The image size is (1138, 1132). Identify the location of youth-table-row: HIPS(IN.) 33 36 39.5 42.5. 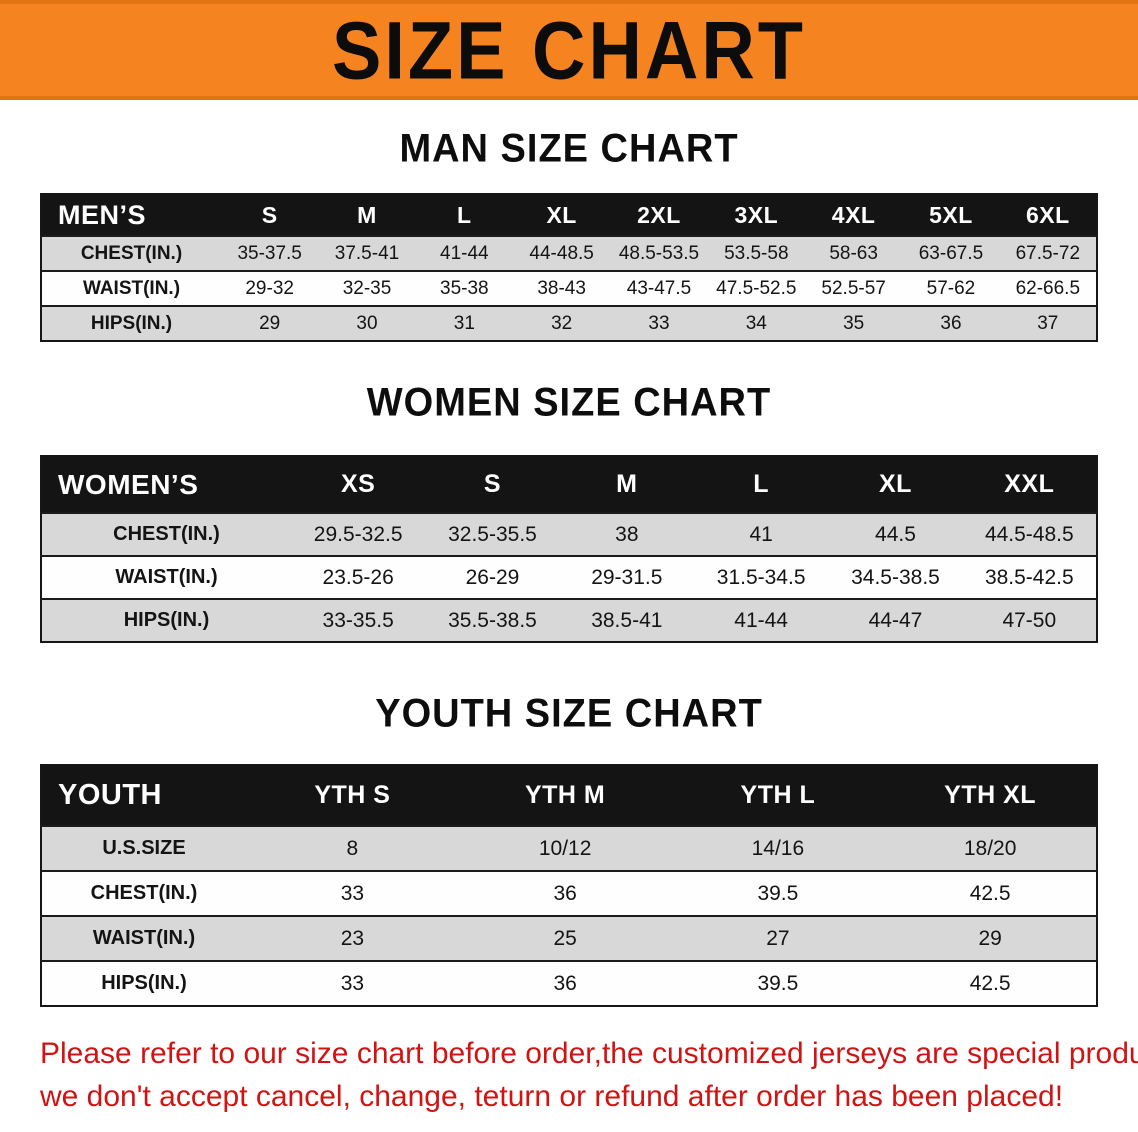
(569, 983).